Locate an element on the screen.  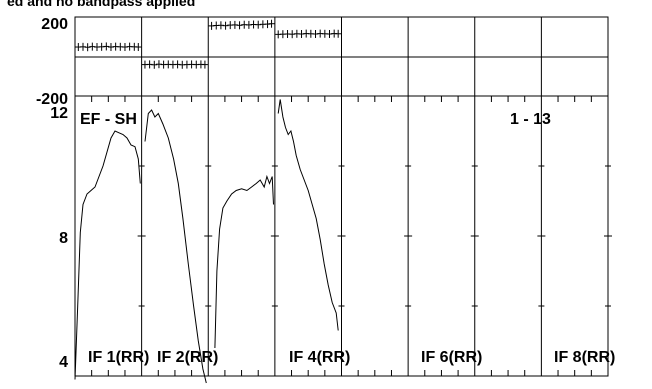
if-label-4: IF 4(RR) is located at coordinates (319, 357).